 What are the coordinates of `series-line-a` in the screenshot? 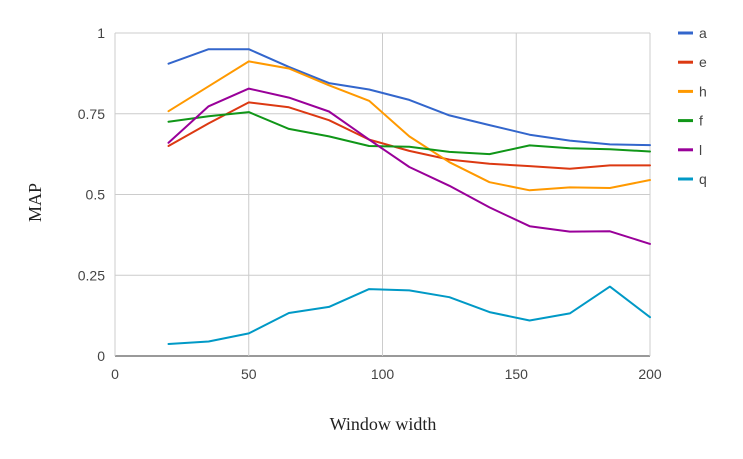 It's located at (409, 97).